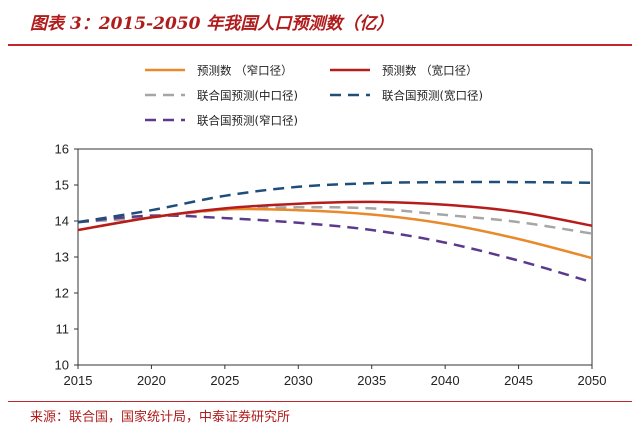  Describe the element at coordinates (62, 185) in the screenshot. I see `y-tick-label: 15` at that location.